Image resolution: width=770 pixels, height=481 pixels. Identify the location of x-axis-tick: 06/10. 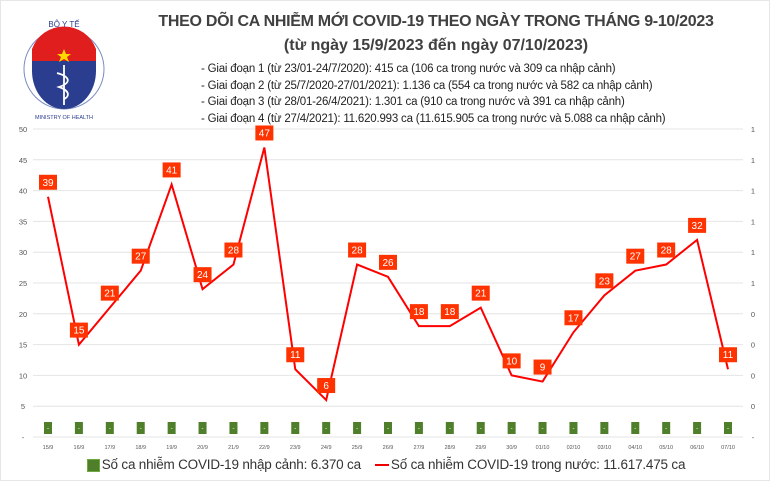
(697, 448).